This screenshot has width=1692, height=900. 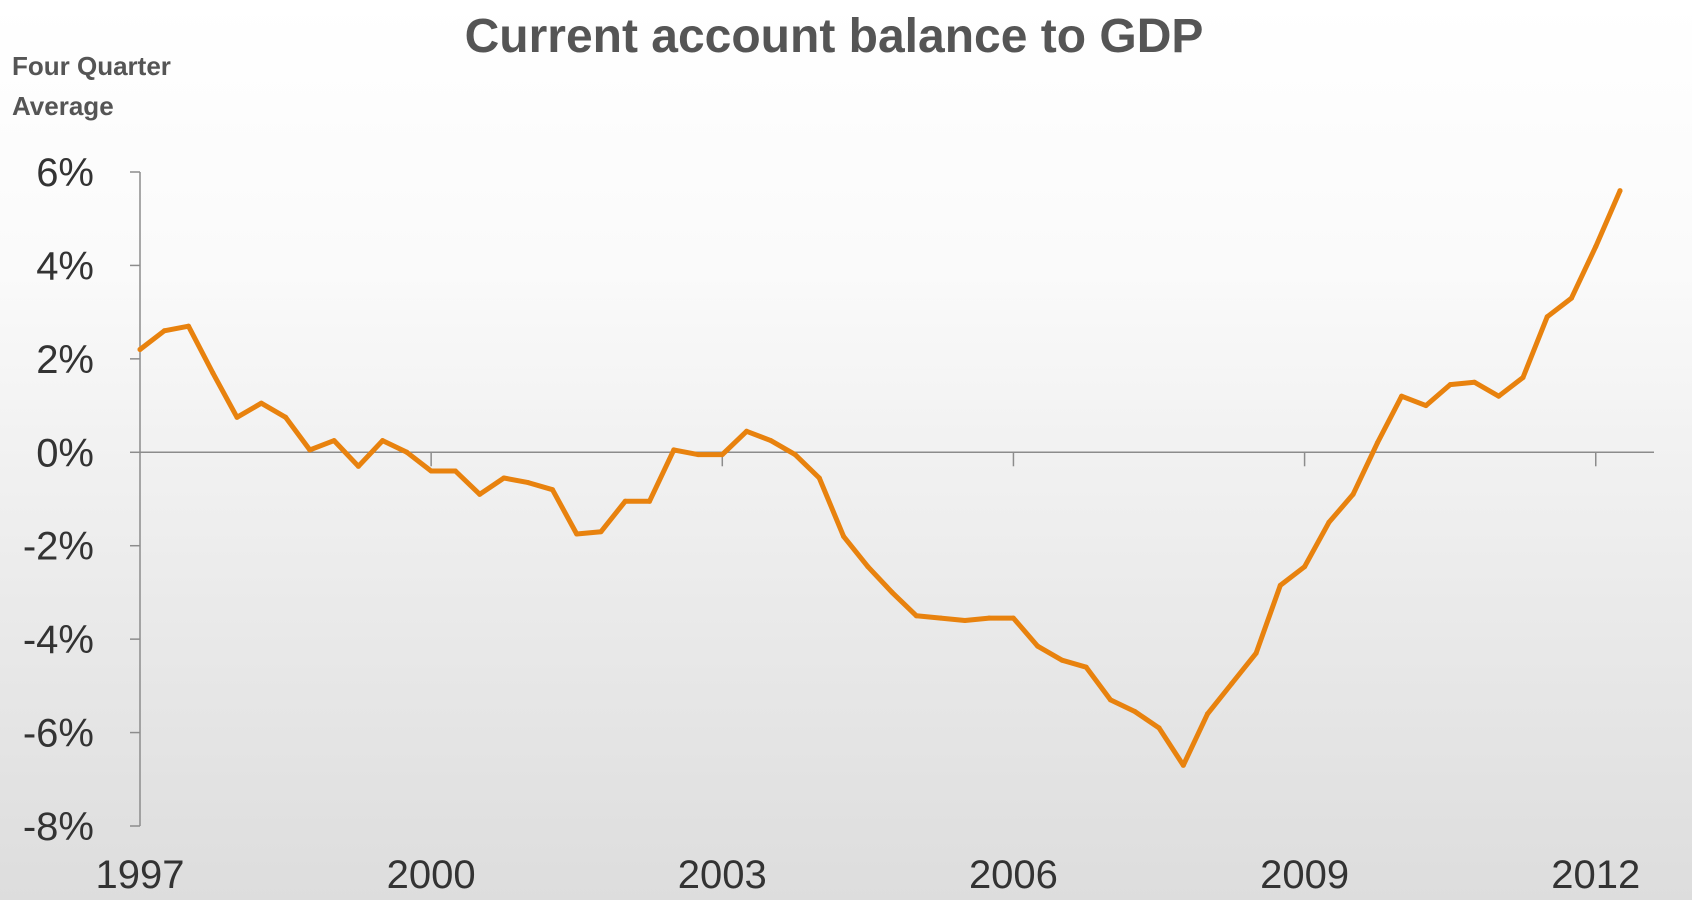 What do you see at coordinates (58, 734) in the screenshot?
I see `y-tick-label: -6%` at bounding box center [58, 734].